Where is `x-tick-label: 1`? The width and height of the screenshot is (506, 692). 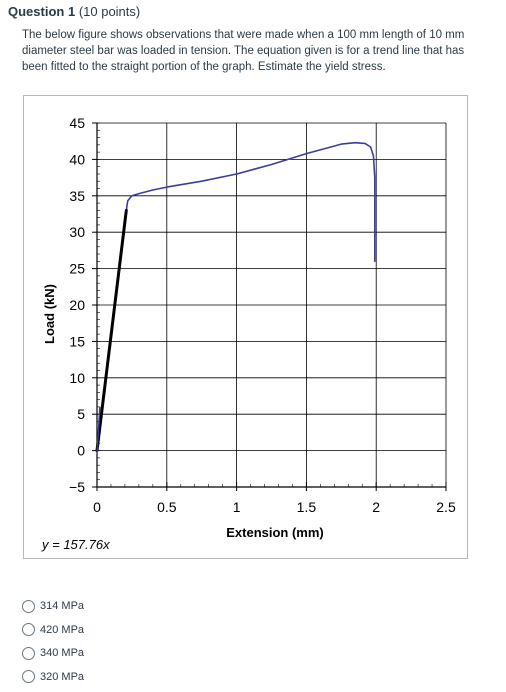 x-tick-label: 1 is located at coordinates (237, 507).